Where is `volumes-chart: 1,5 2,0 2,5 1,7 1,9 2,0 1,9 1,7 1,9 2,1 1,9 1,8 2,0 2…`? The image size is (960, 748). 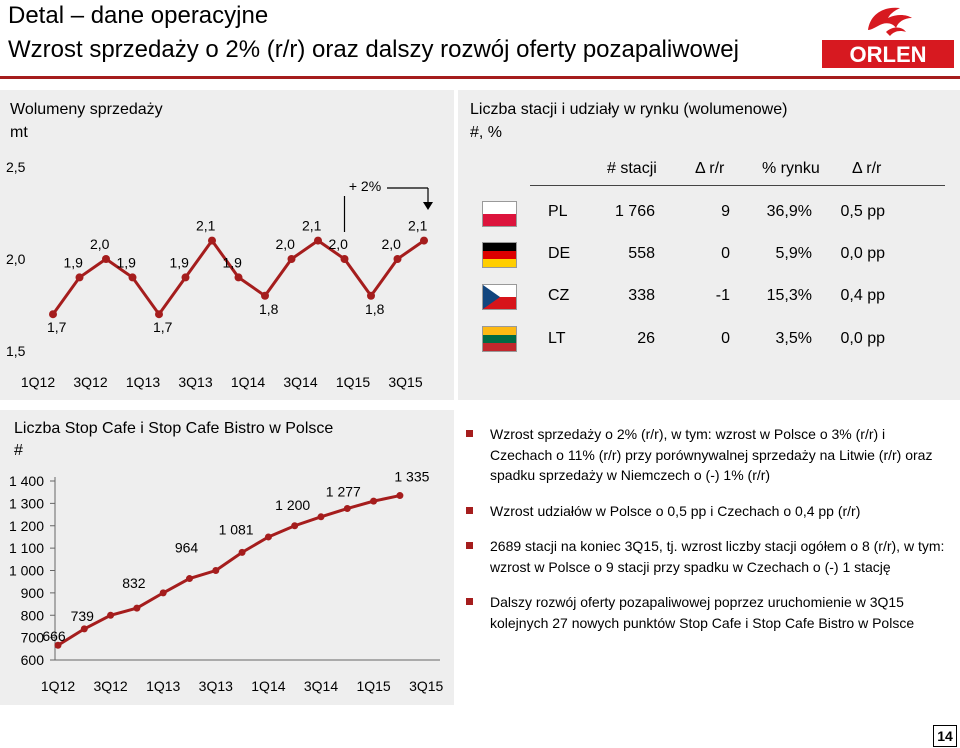
volumes-chart: 1,5 2,0 2,5 1,7 1,9 2,0 1,9 1,7 1,9 2,1 1,9 1,8 2,0 2… is located at coordinates (219, 274).